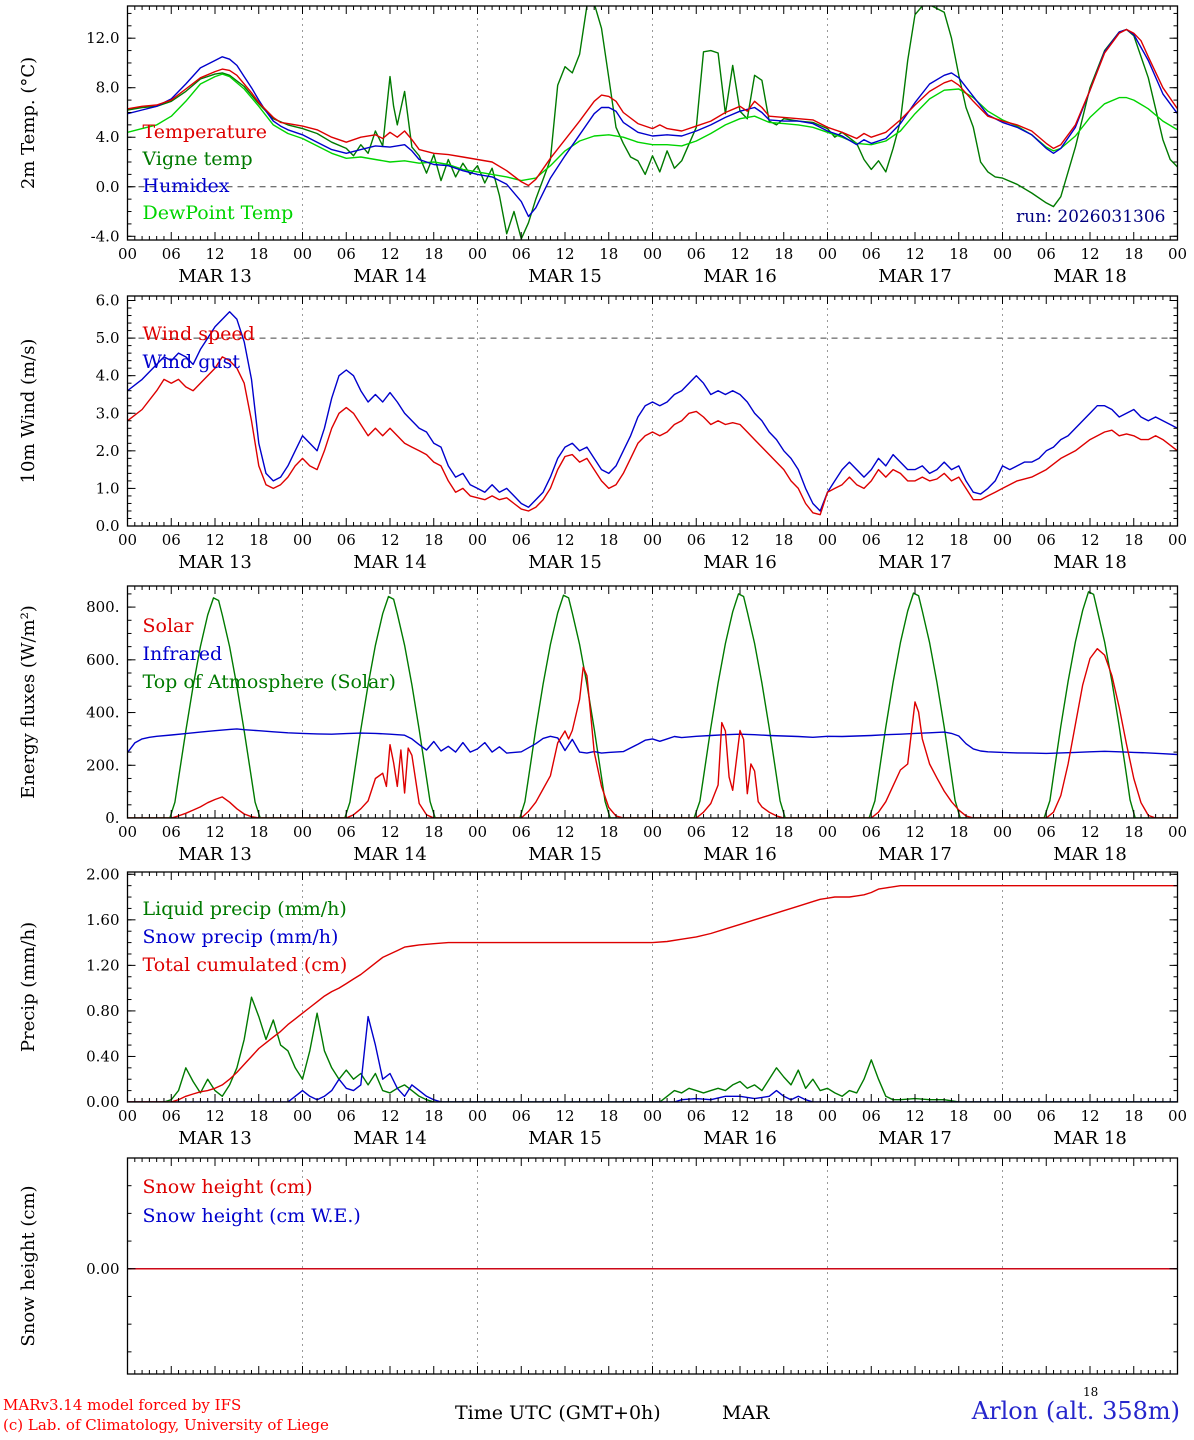 Image resolution: width=1194 pixels, height=1440 pixels. I want to click on y-tick-label: 3.0, so click(108, 413).